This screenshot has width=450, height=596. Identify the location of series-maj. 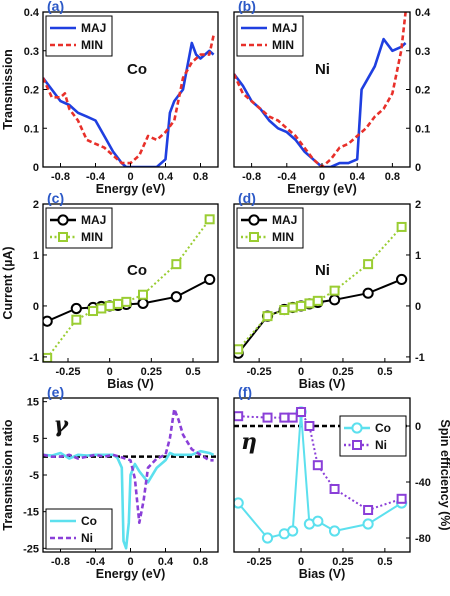
(321, 316).